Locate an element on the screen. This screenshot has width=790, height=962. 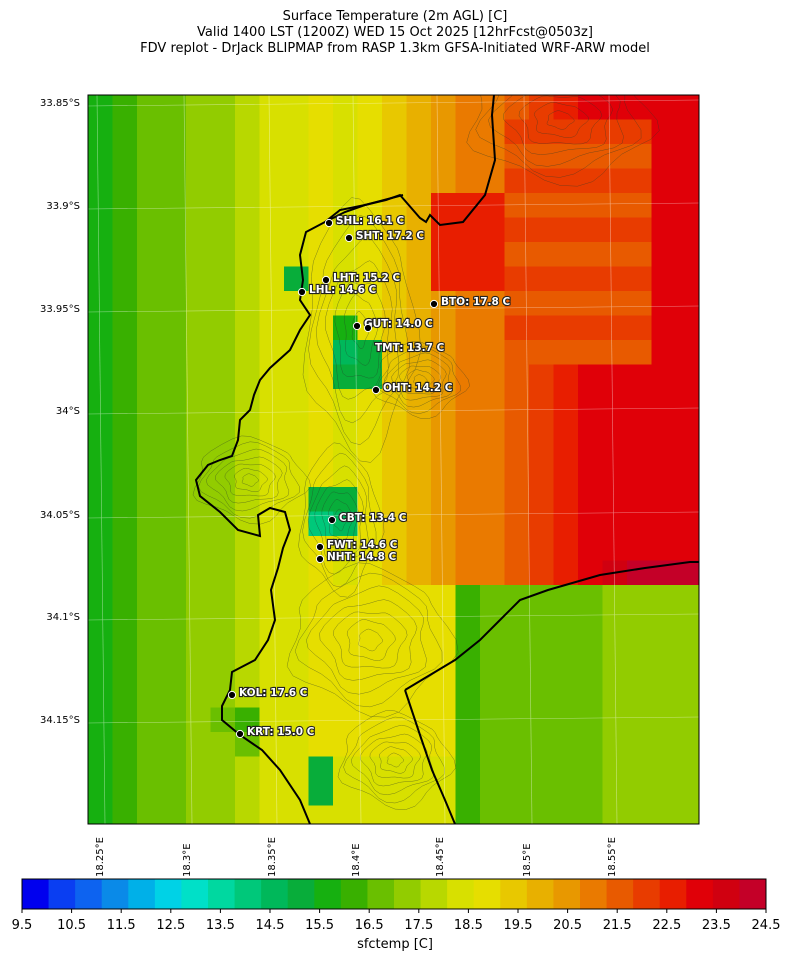
station-label-tmt: TMT: 13.7 C is located at coordinates (410, 348).